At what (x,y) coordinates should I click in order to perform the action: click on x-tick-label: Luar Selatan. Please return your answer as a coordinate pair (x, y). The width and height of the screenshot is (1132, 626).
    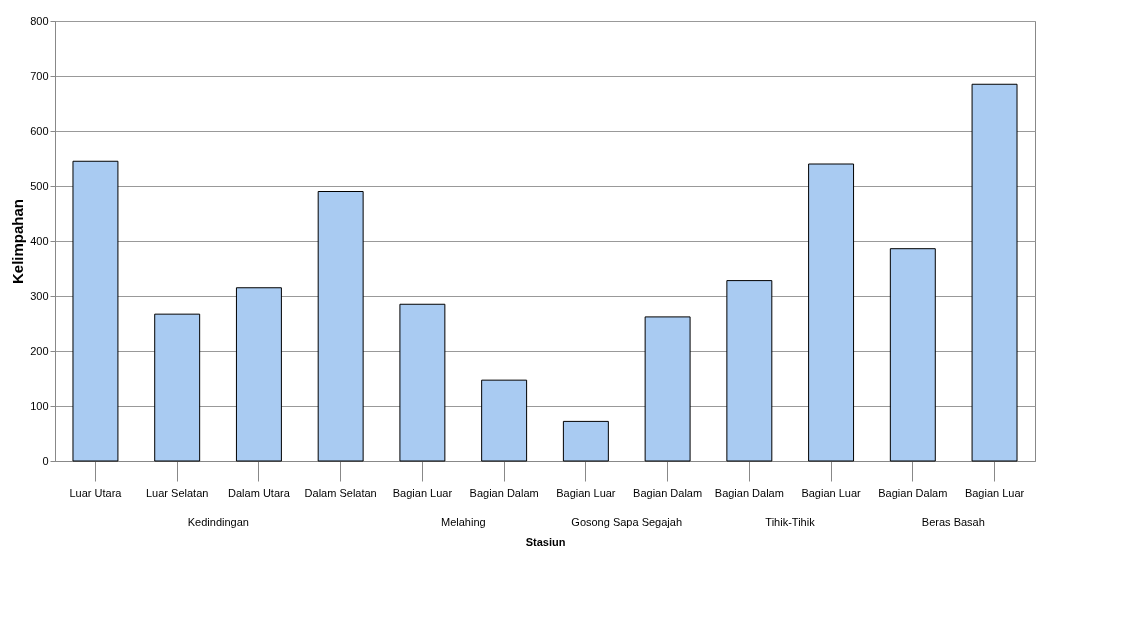
    Looking at the image, I should click on (177, 492).